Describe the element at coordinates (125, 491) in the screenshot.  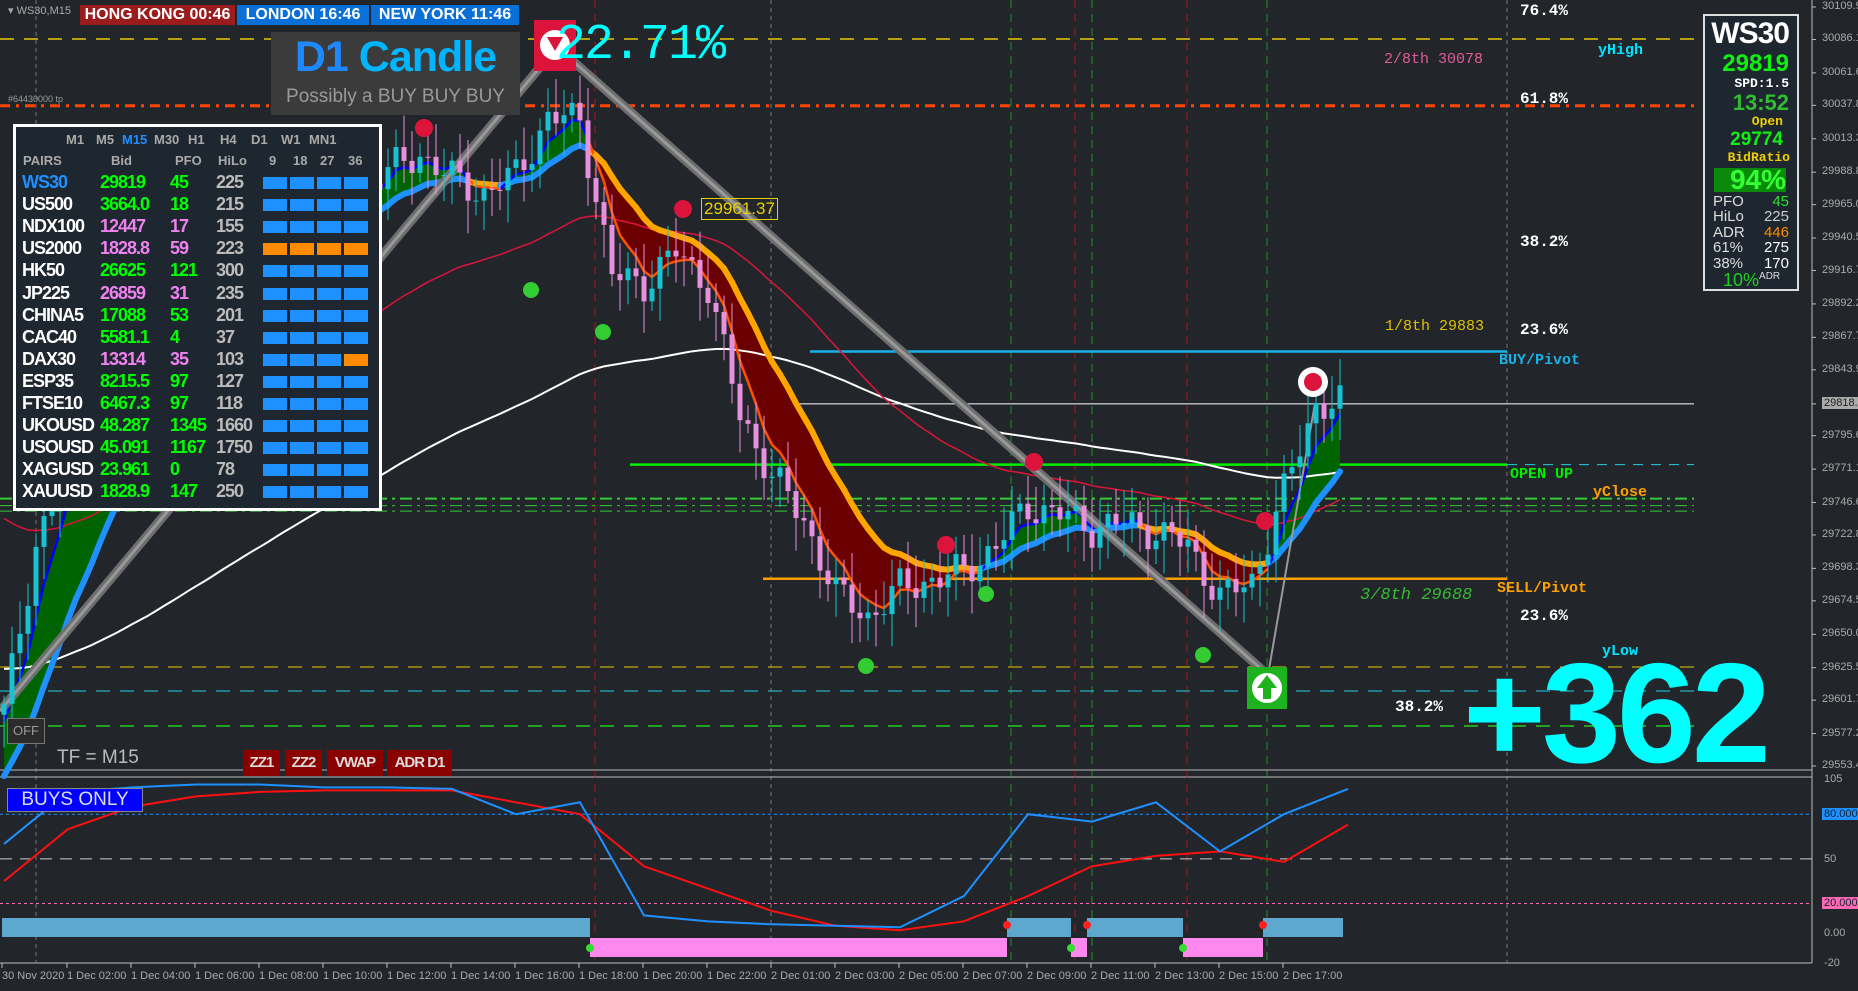
I see `pair-bid: 1828.9` at that location.